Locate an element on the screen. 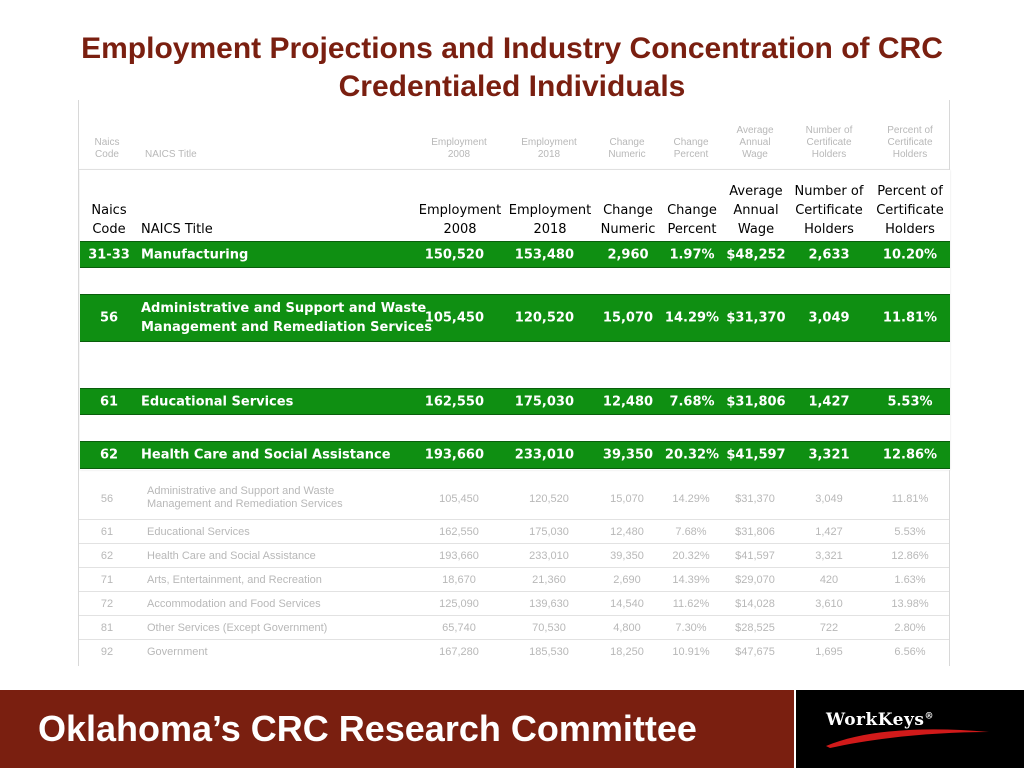 The image size is (1024, 768). row-code: 92 is located at coordinates (107, 652).